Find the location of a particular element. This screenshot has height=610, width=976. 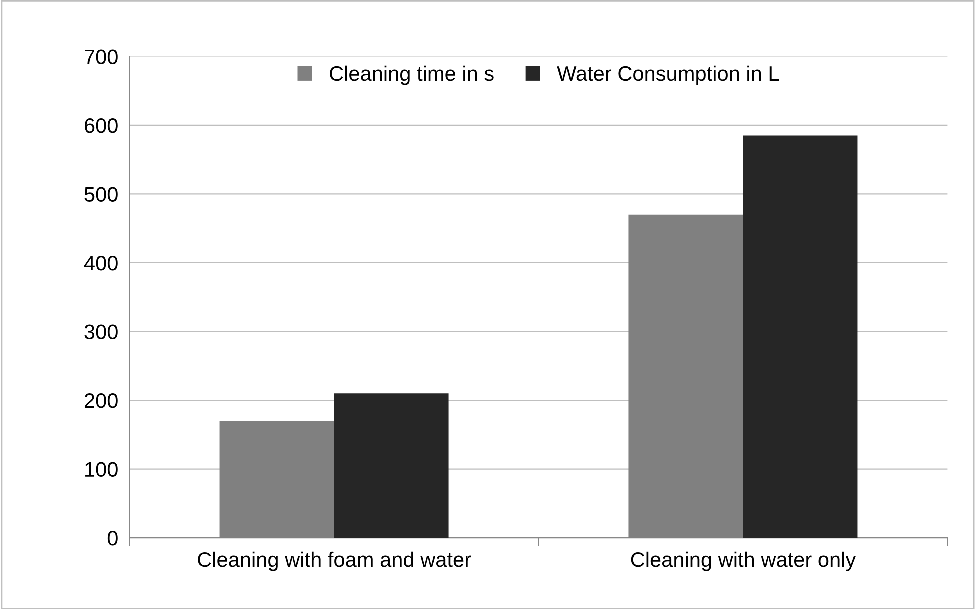

y-tick-label: 300 is located at coordinates (101, 332).